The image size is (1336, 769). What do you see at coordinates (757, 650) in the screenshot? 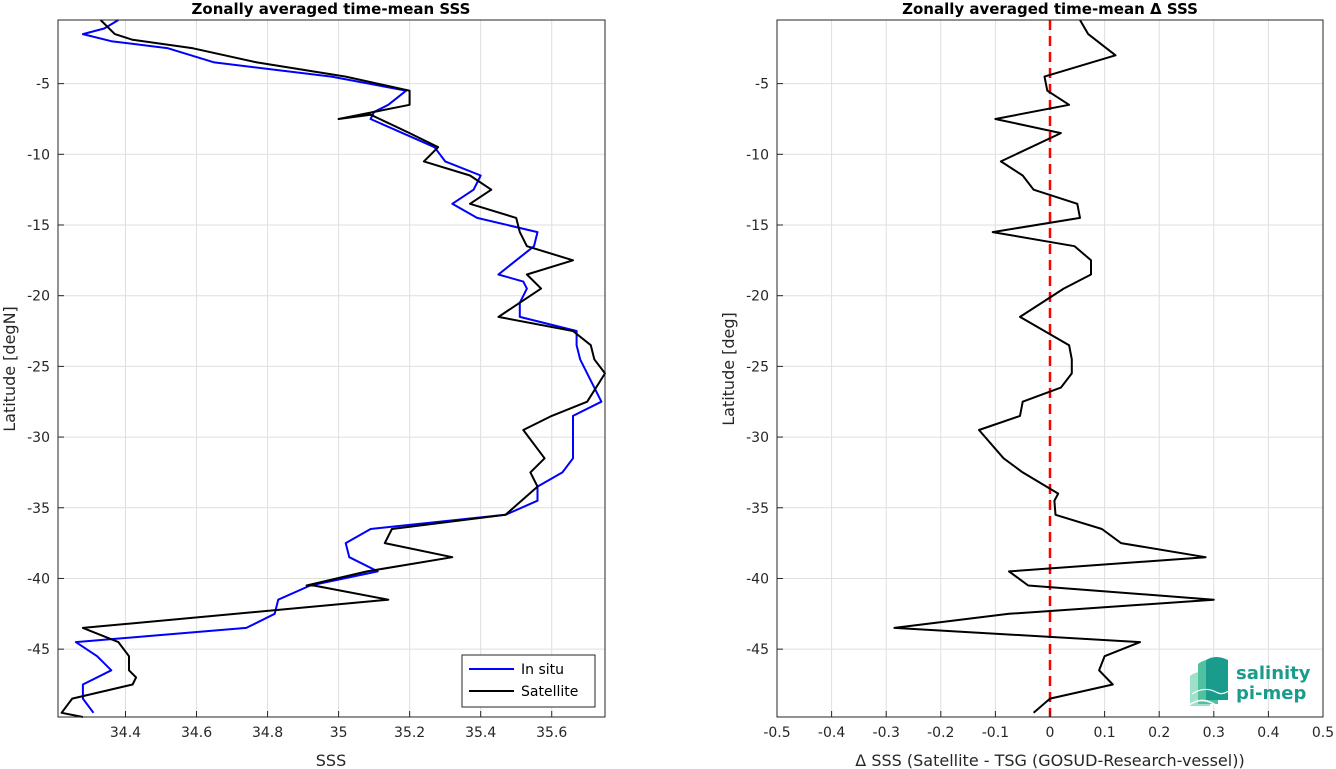
I see `right-y-tick-label: -45` at bounding box center [757, 650].